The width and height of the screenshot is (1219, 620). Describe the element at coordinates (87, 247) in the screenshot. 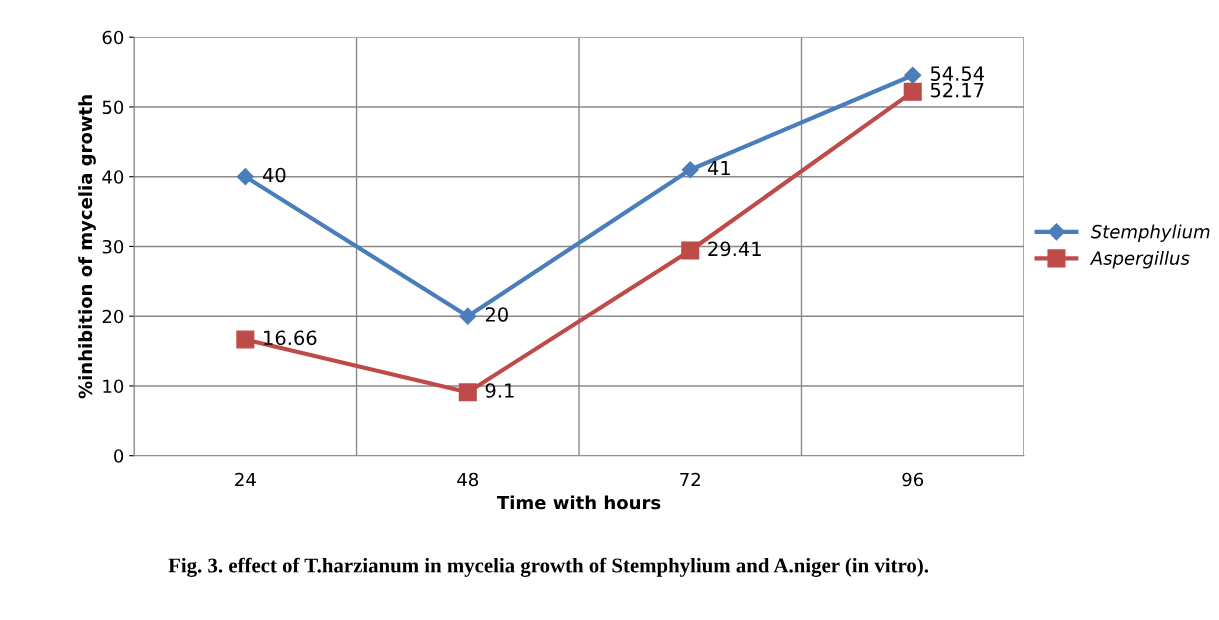

I see `y-axis-title: %inhibition of mycelia growth` at that location.